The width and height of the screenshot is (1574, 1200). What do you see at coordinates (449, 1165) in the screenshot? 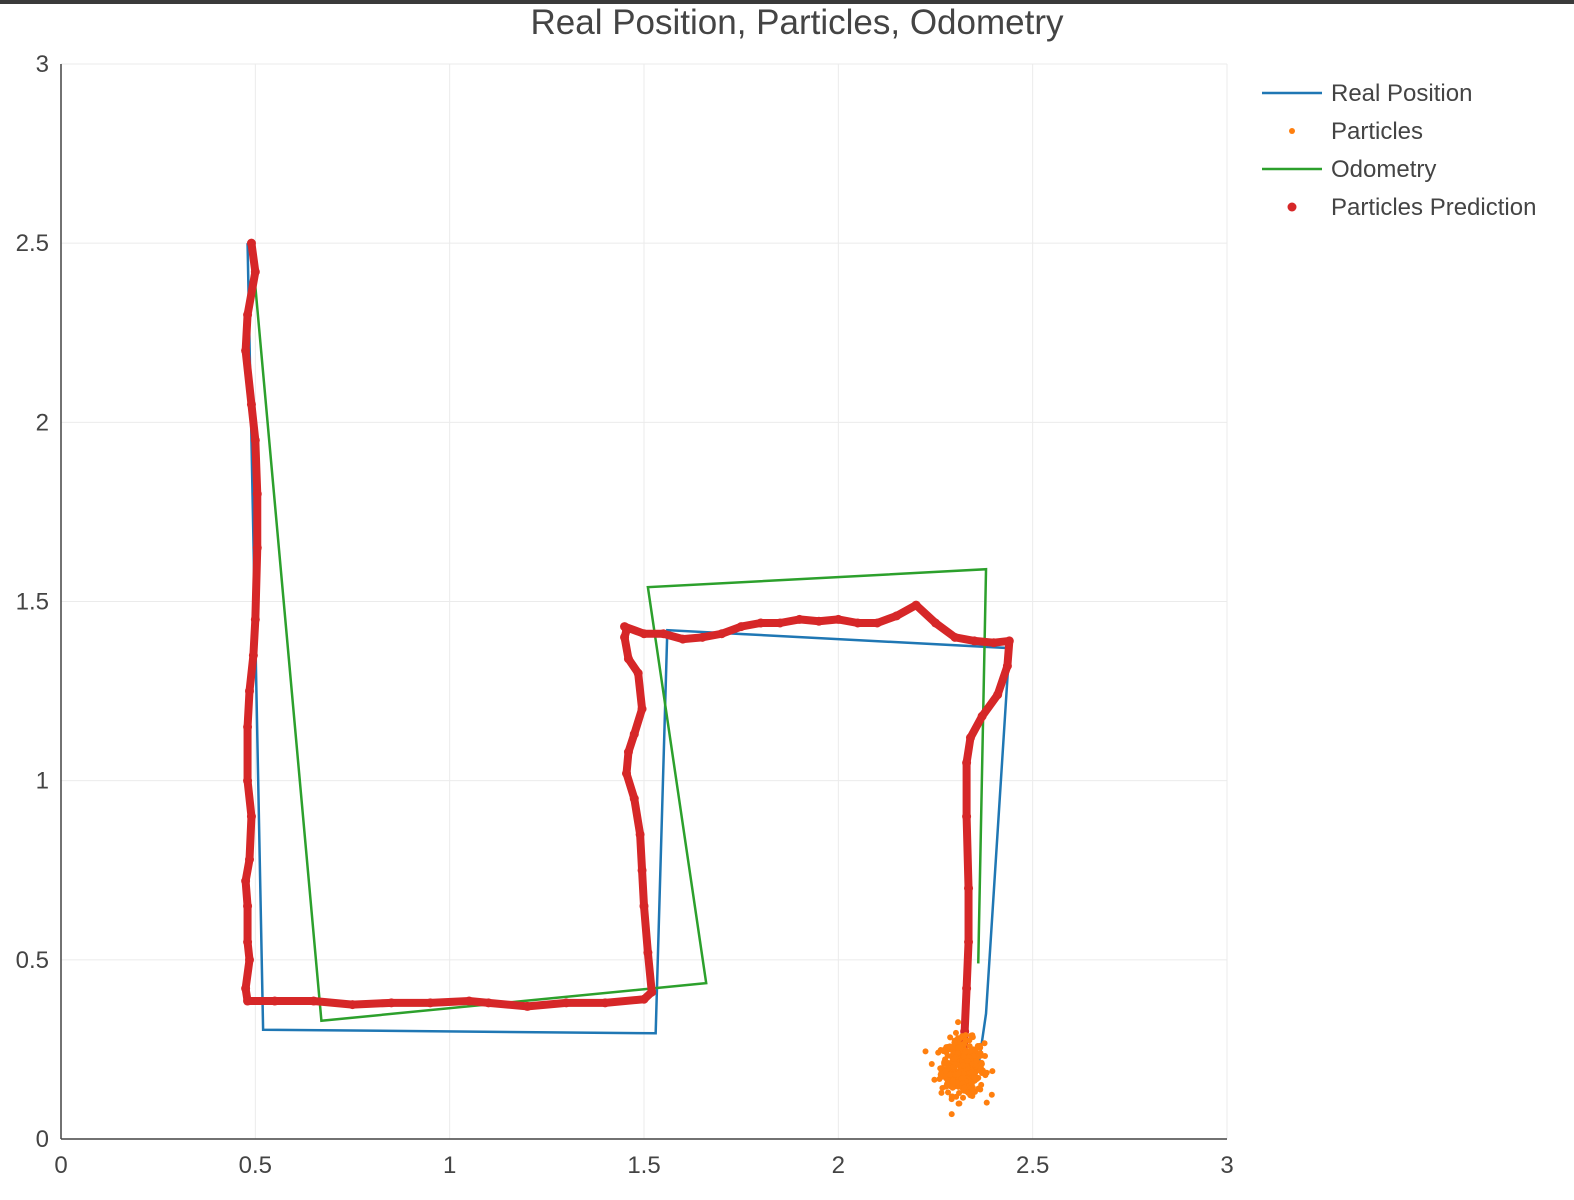
I see `x-tick-label: 1` at bounding box center [449, 1165].